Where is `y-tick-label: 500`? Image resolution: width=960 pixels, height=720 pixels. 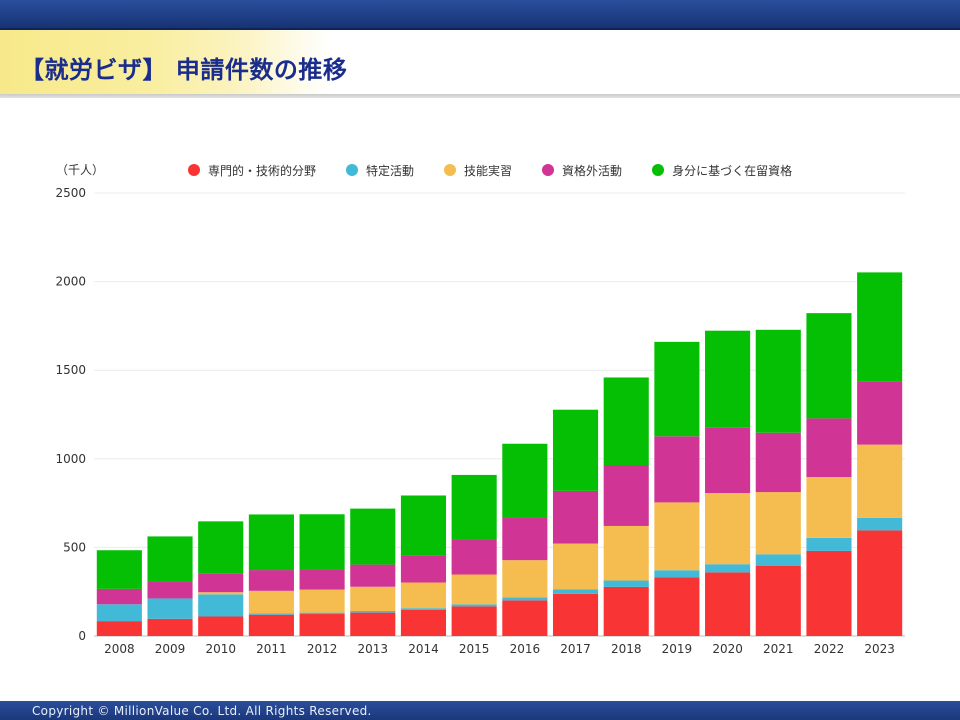
y-tick-label: 500 is located at coordinates (74, 547).